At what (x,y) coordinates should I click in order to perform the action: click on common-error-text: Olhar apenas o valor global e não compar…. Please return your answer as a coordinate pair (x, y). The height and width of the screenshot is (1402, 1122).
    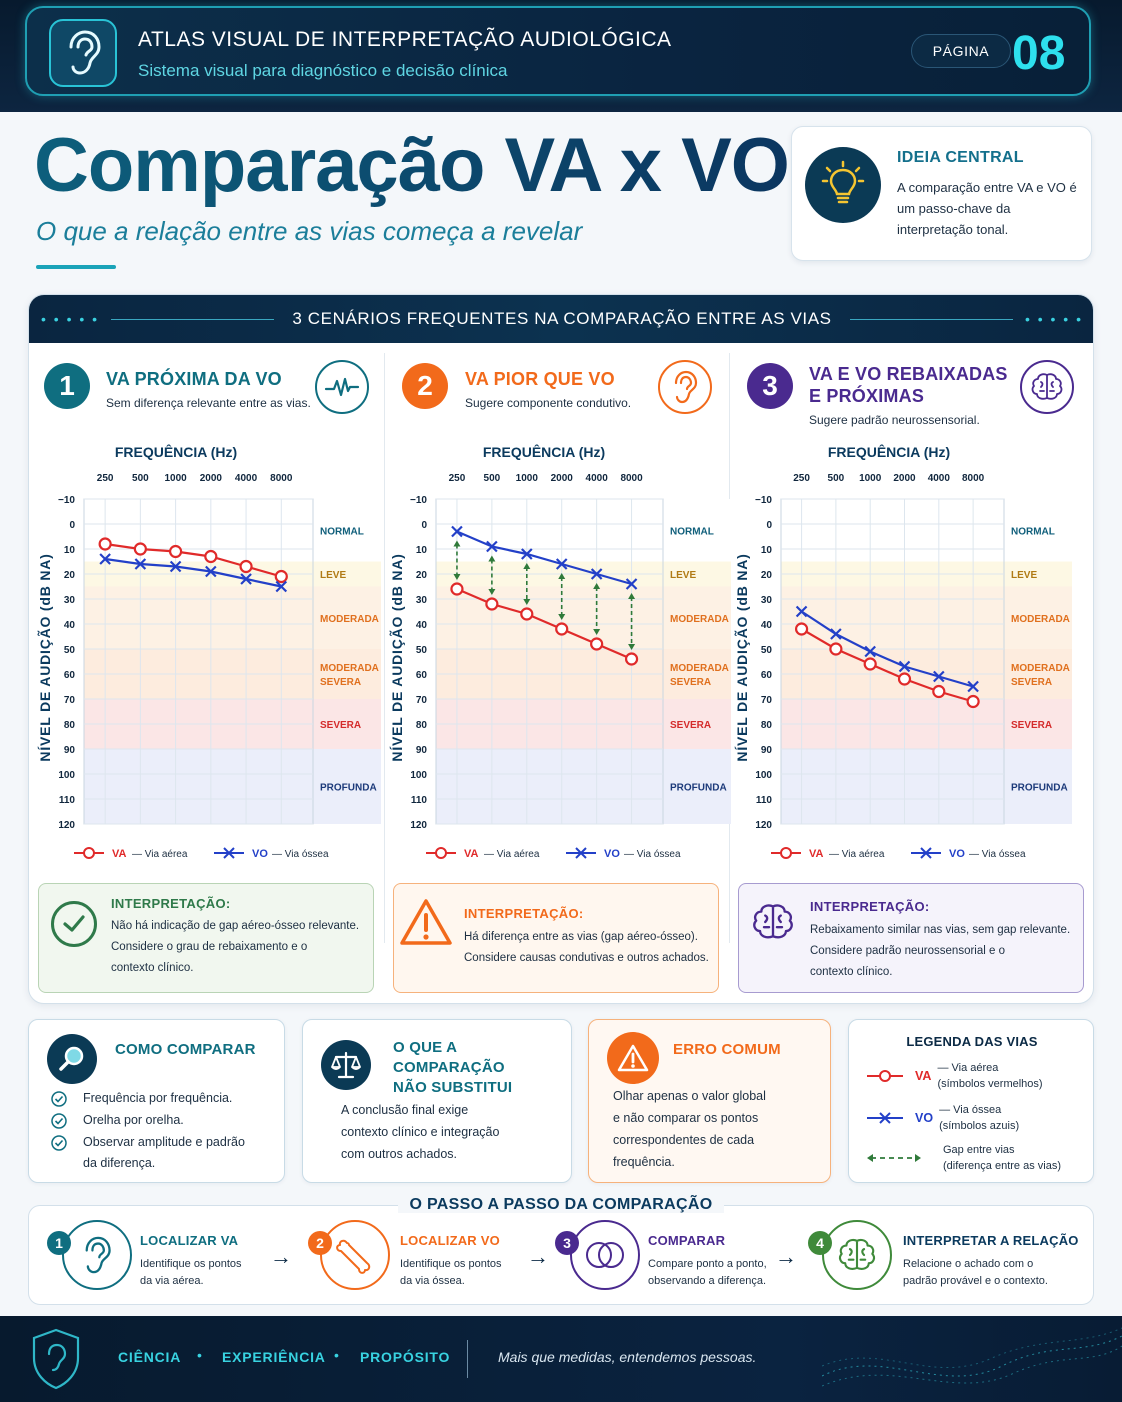
    Looking at the image, I should click on (718, 1129).